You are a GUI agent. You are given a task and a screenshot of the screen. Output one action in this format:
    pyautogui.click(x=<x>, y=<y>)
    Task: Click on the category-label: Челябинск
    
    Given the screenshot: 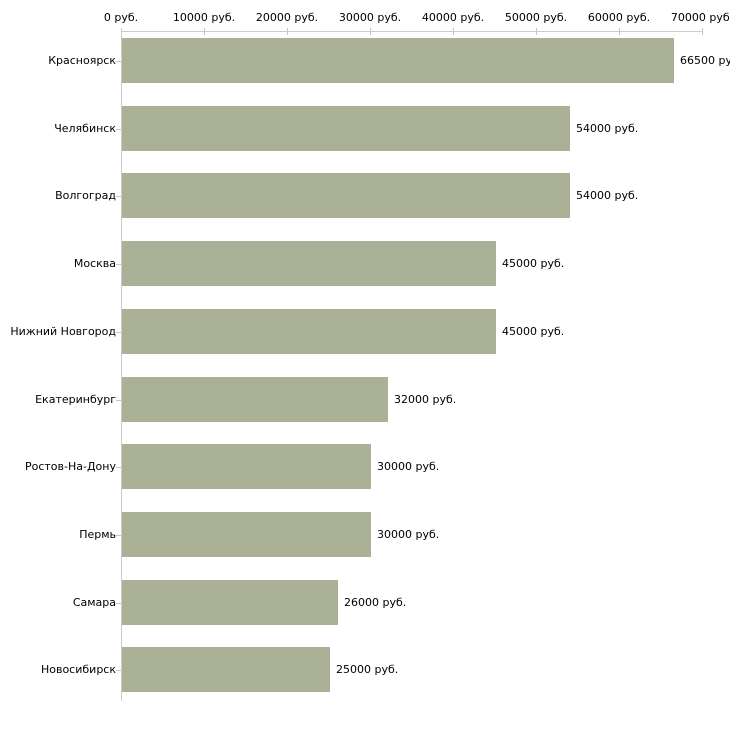 What is the action you would take?
    pyautogui.click(x=85, y=128)
    